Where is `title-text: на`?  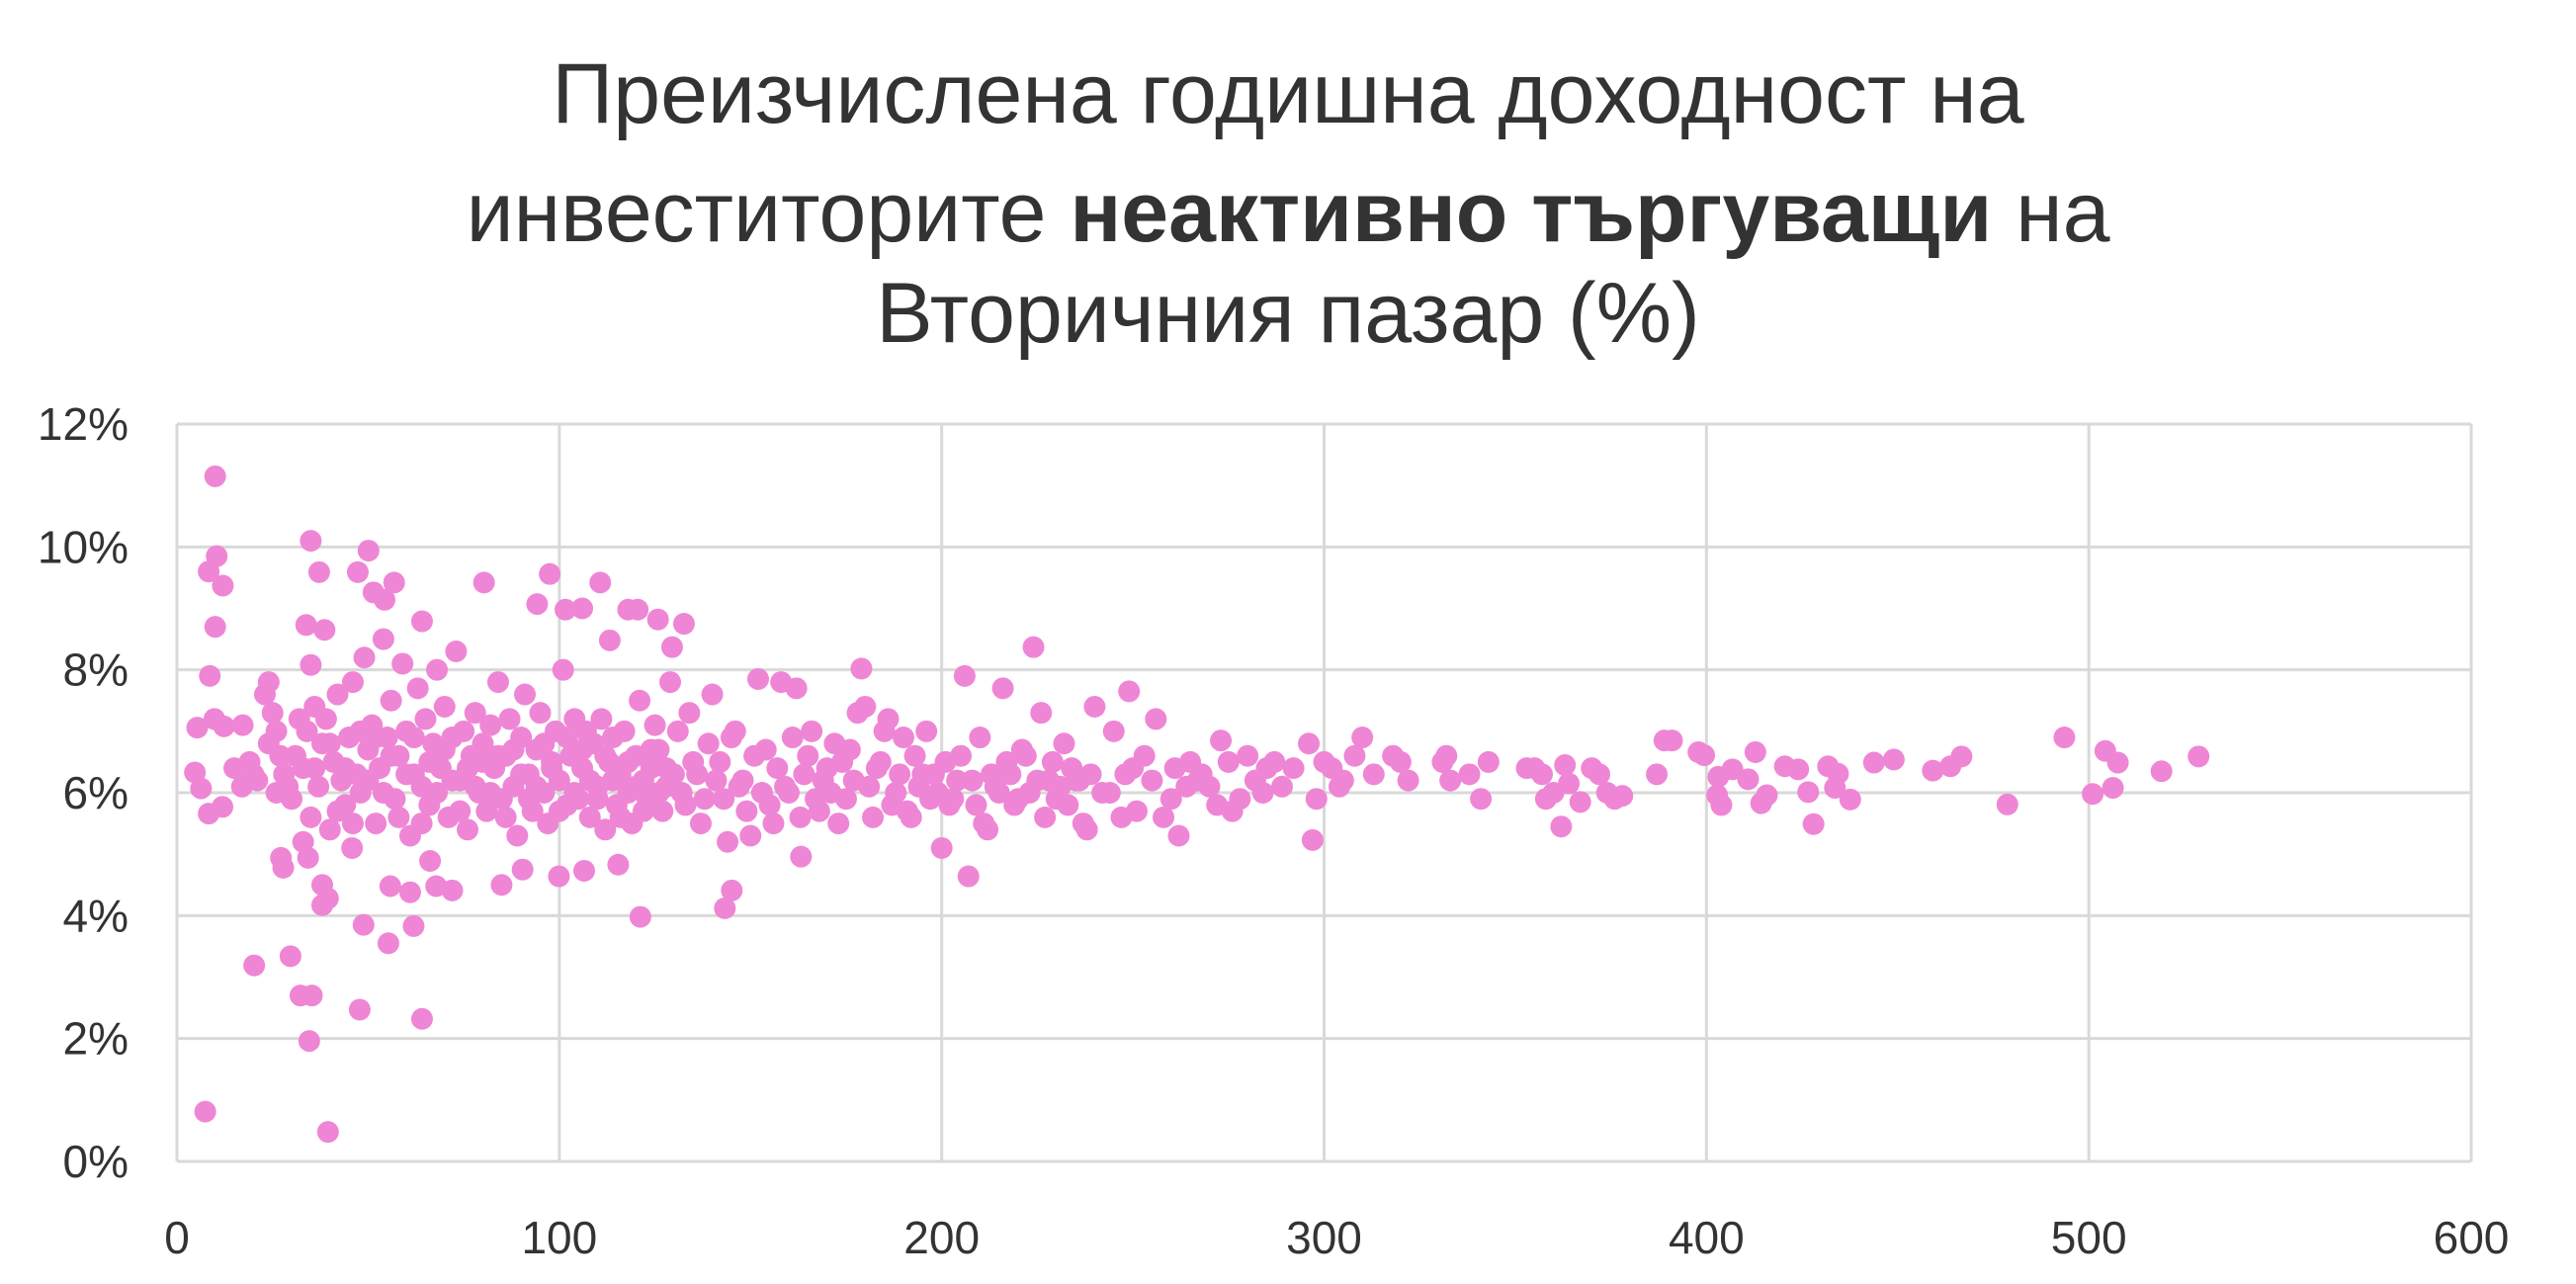 title-text: на is located at coordinates (2051, 212).